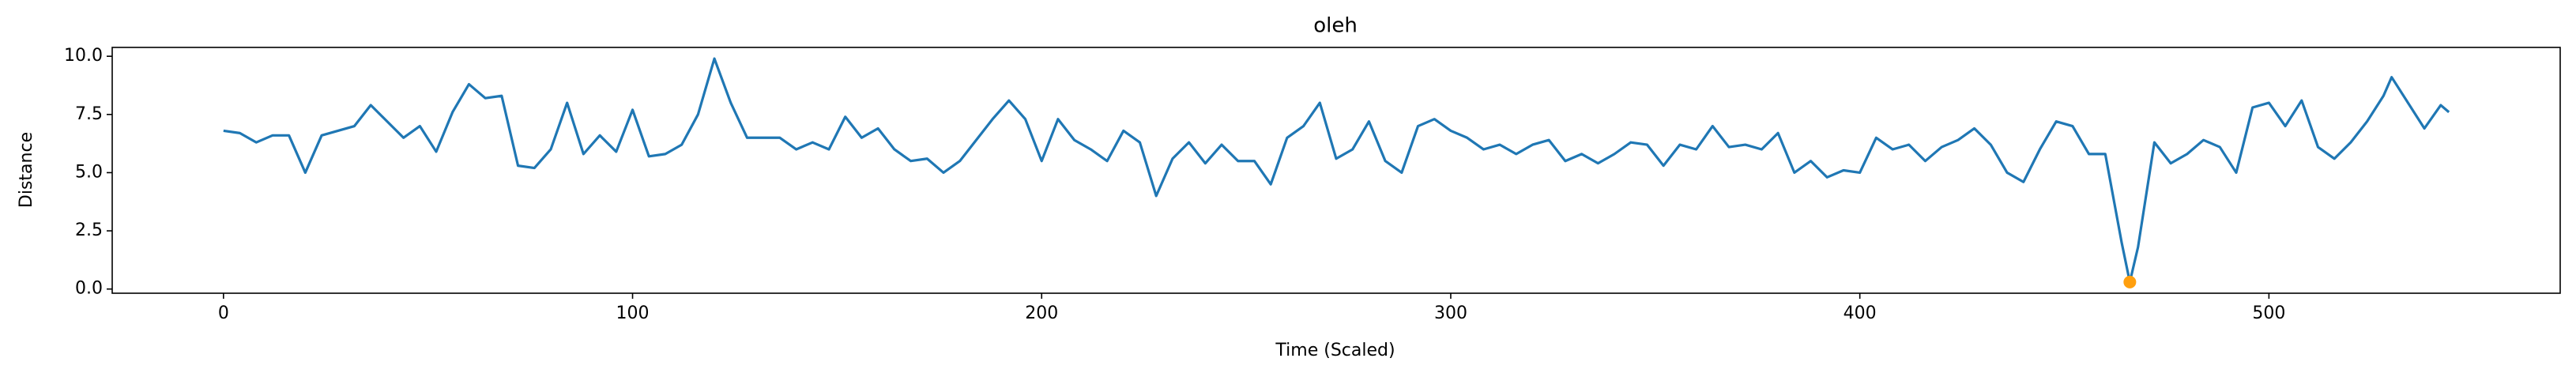 This screenshot has height=377, width=2576. Describe the element at coordinates (26, 170) in the screenshot. I see `y-axis-label: Distance` at that location.